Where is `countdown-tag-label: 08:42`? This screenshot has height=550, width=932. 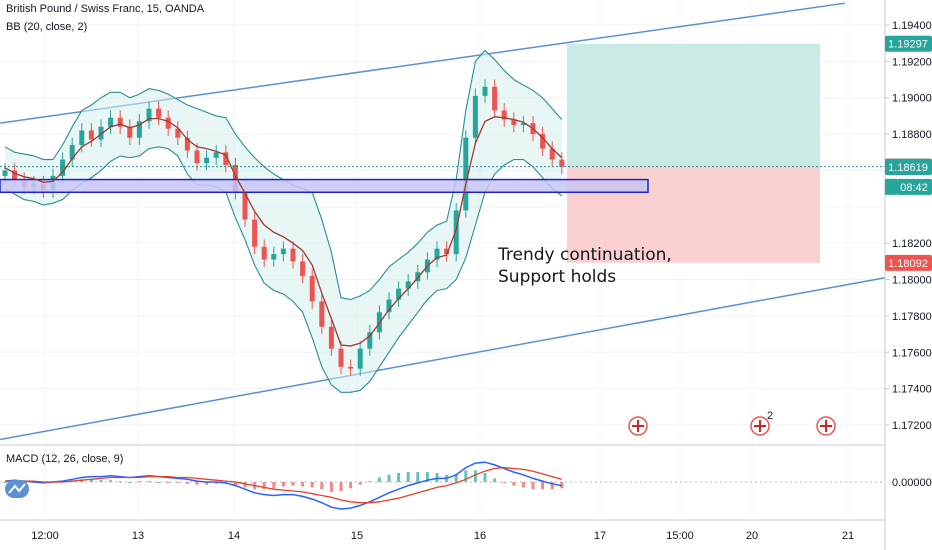 countdown-tag-label: 08:42 is located at coordinates (914, 188).